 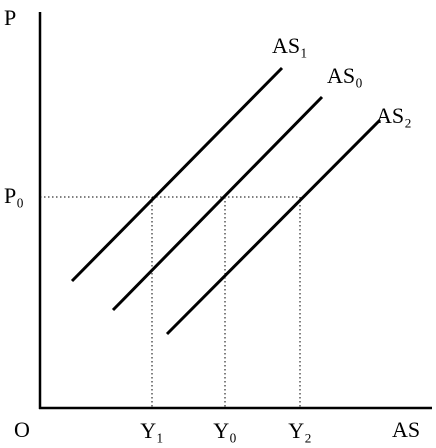 What do you see at coordinates (406, 429) in the screenshot?
I see `x-axis-label: AS` at bounding box center [406, 429].